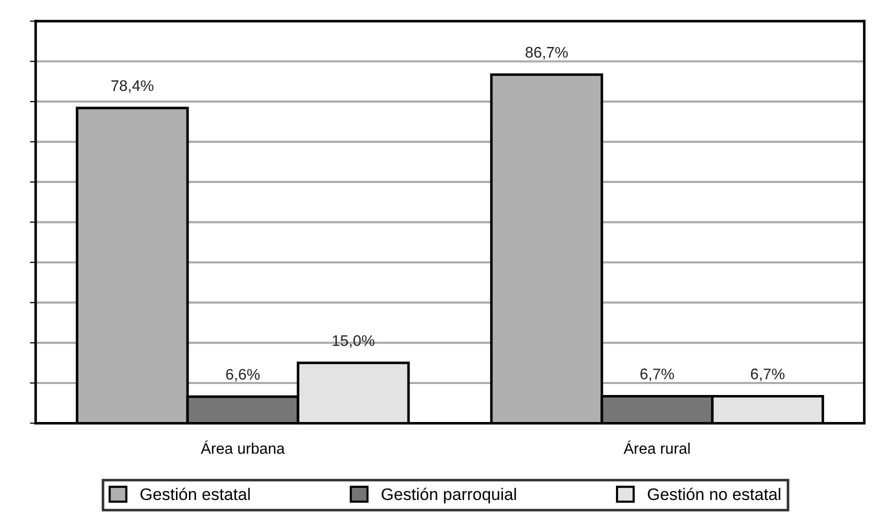 This screenshot has height=529, width=891. I want to click on data-label: 78,4%, so click(132, 86).